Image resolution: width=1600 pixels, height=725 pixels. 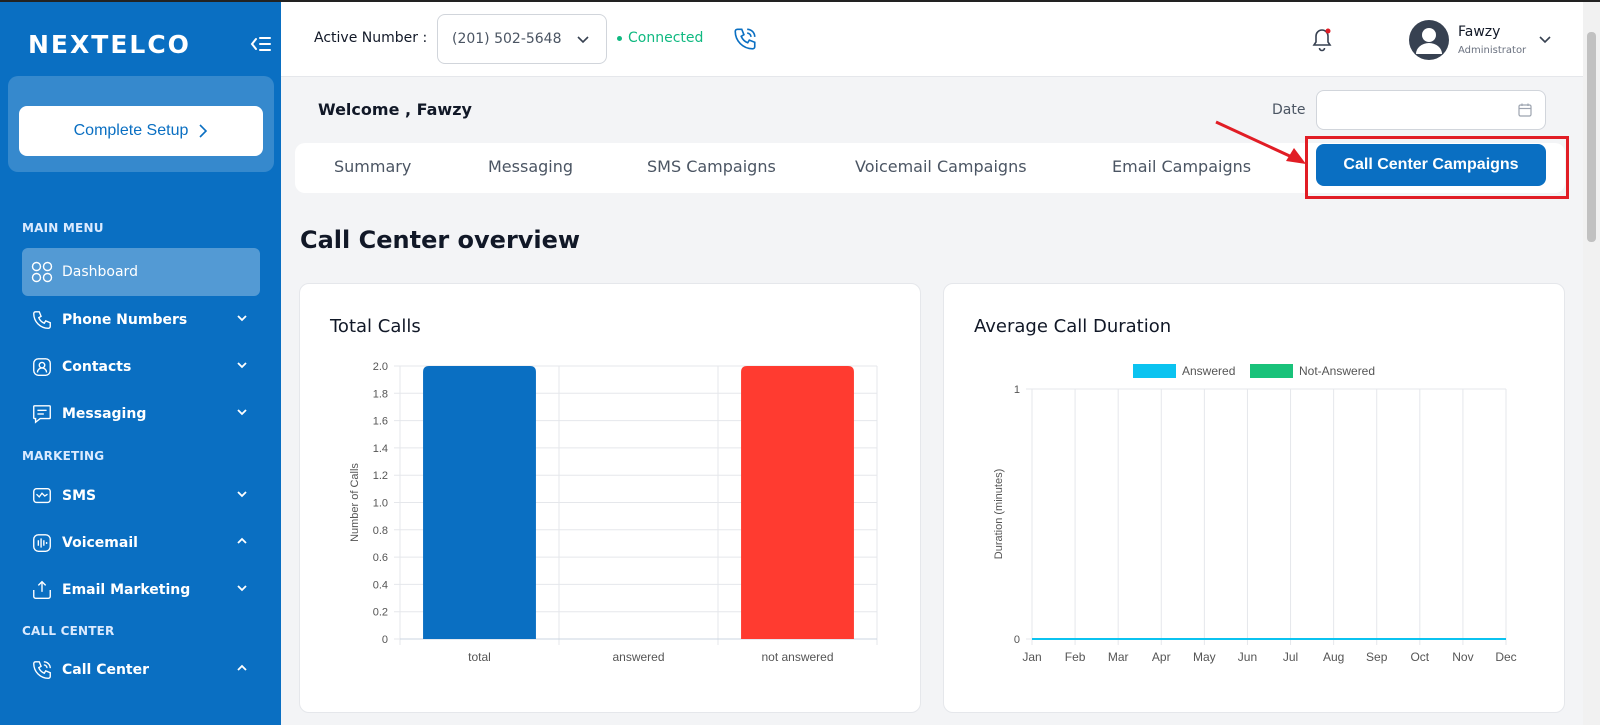 I want to click on phone-icon, so click(x=42, y=320).